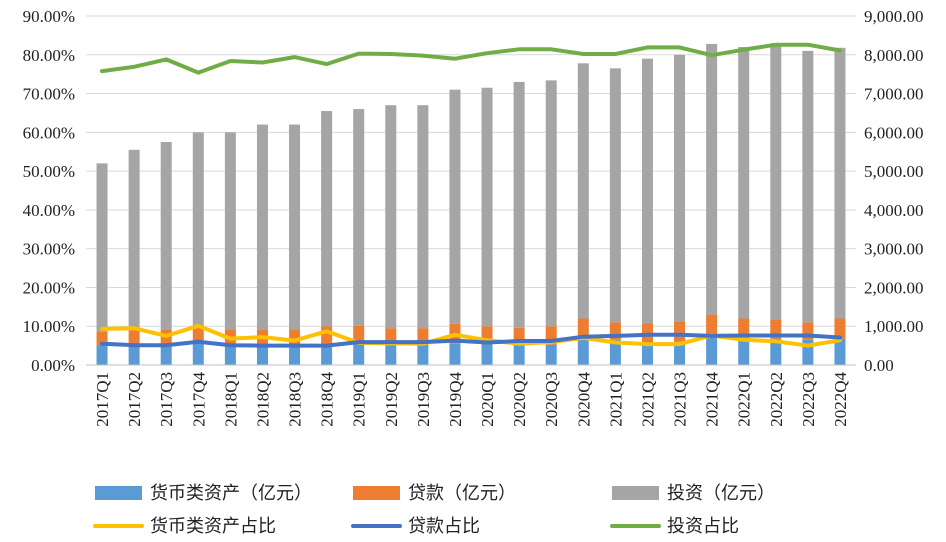 The height and width of the screenshot is (542, 946). What do you see at coordinates (391, 399) in the screenshot?
I see `x-tick-label: 2019Q2` at bounding box center [391, 399].